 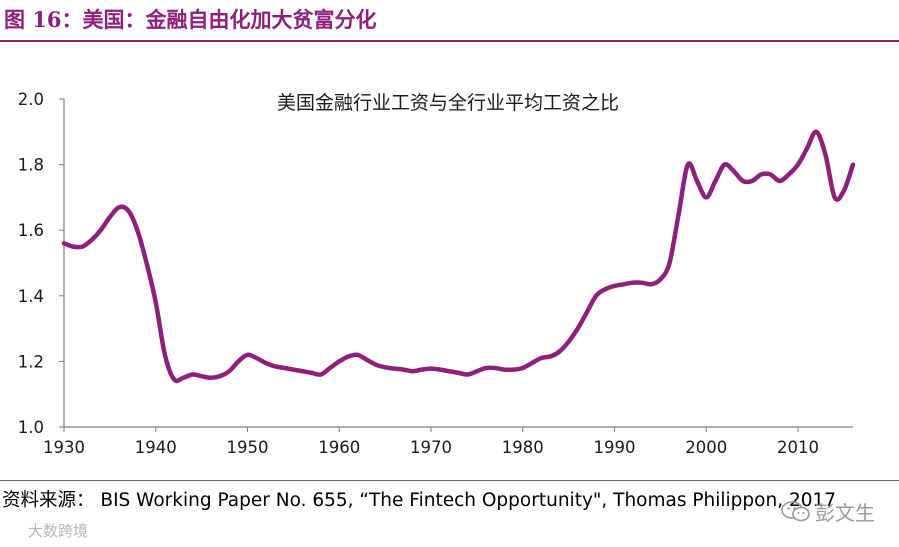 I want to click on x-tick-label: 2010, so click(x=798, y=447).